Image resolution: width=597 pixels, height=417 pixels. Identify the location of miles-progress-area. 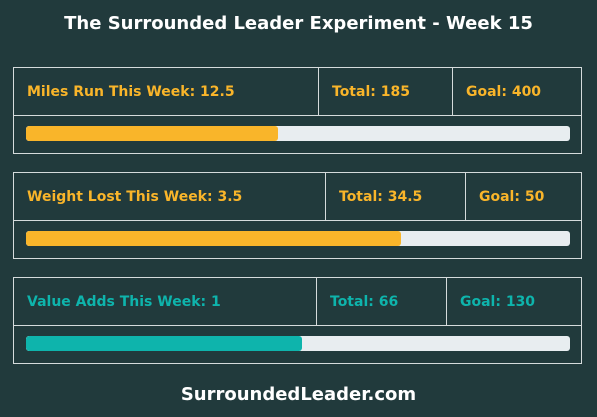
(297, 134).